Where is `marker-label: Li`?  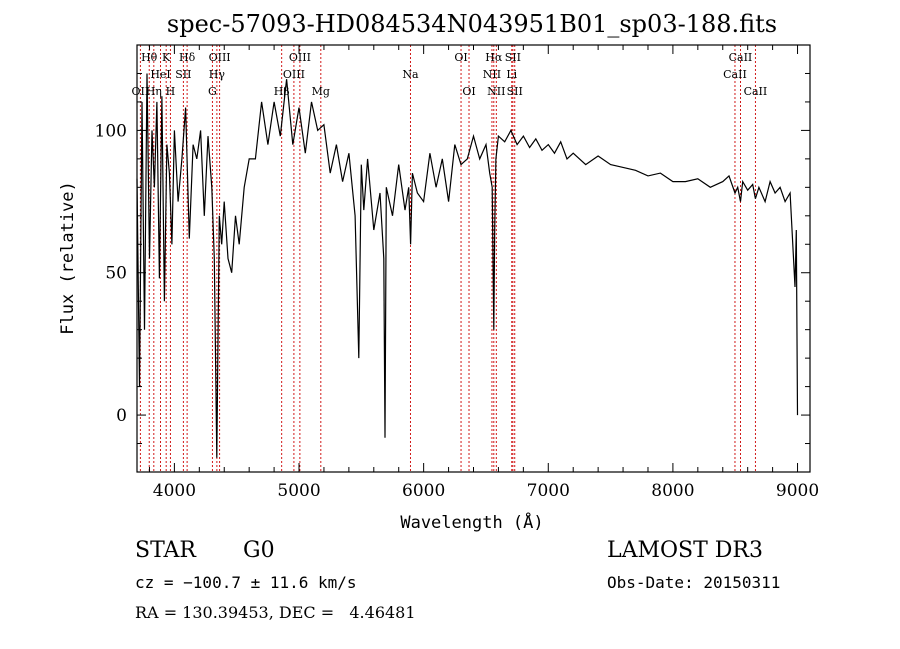 marker-label: Li is located at coordinates (511, 74).